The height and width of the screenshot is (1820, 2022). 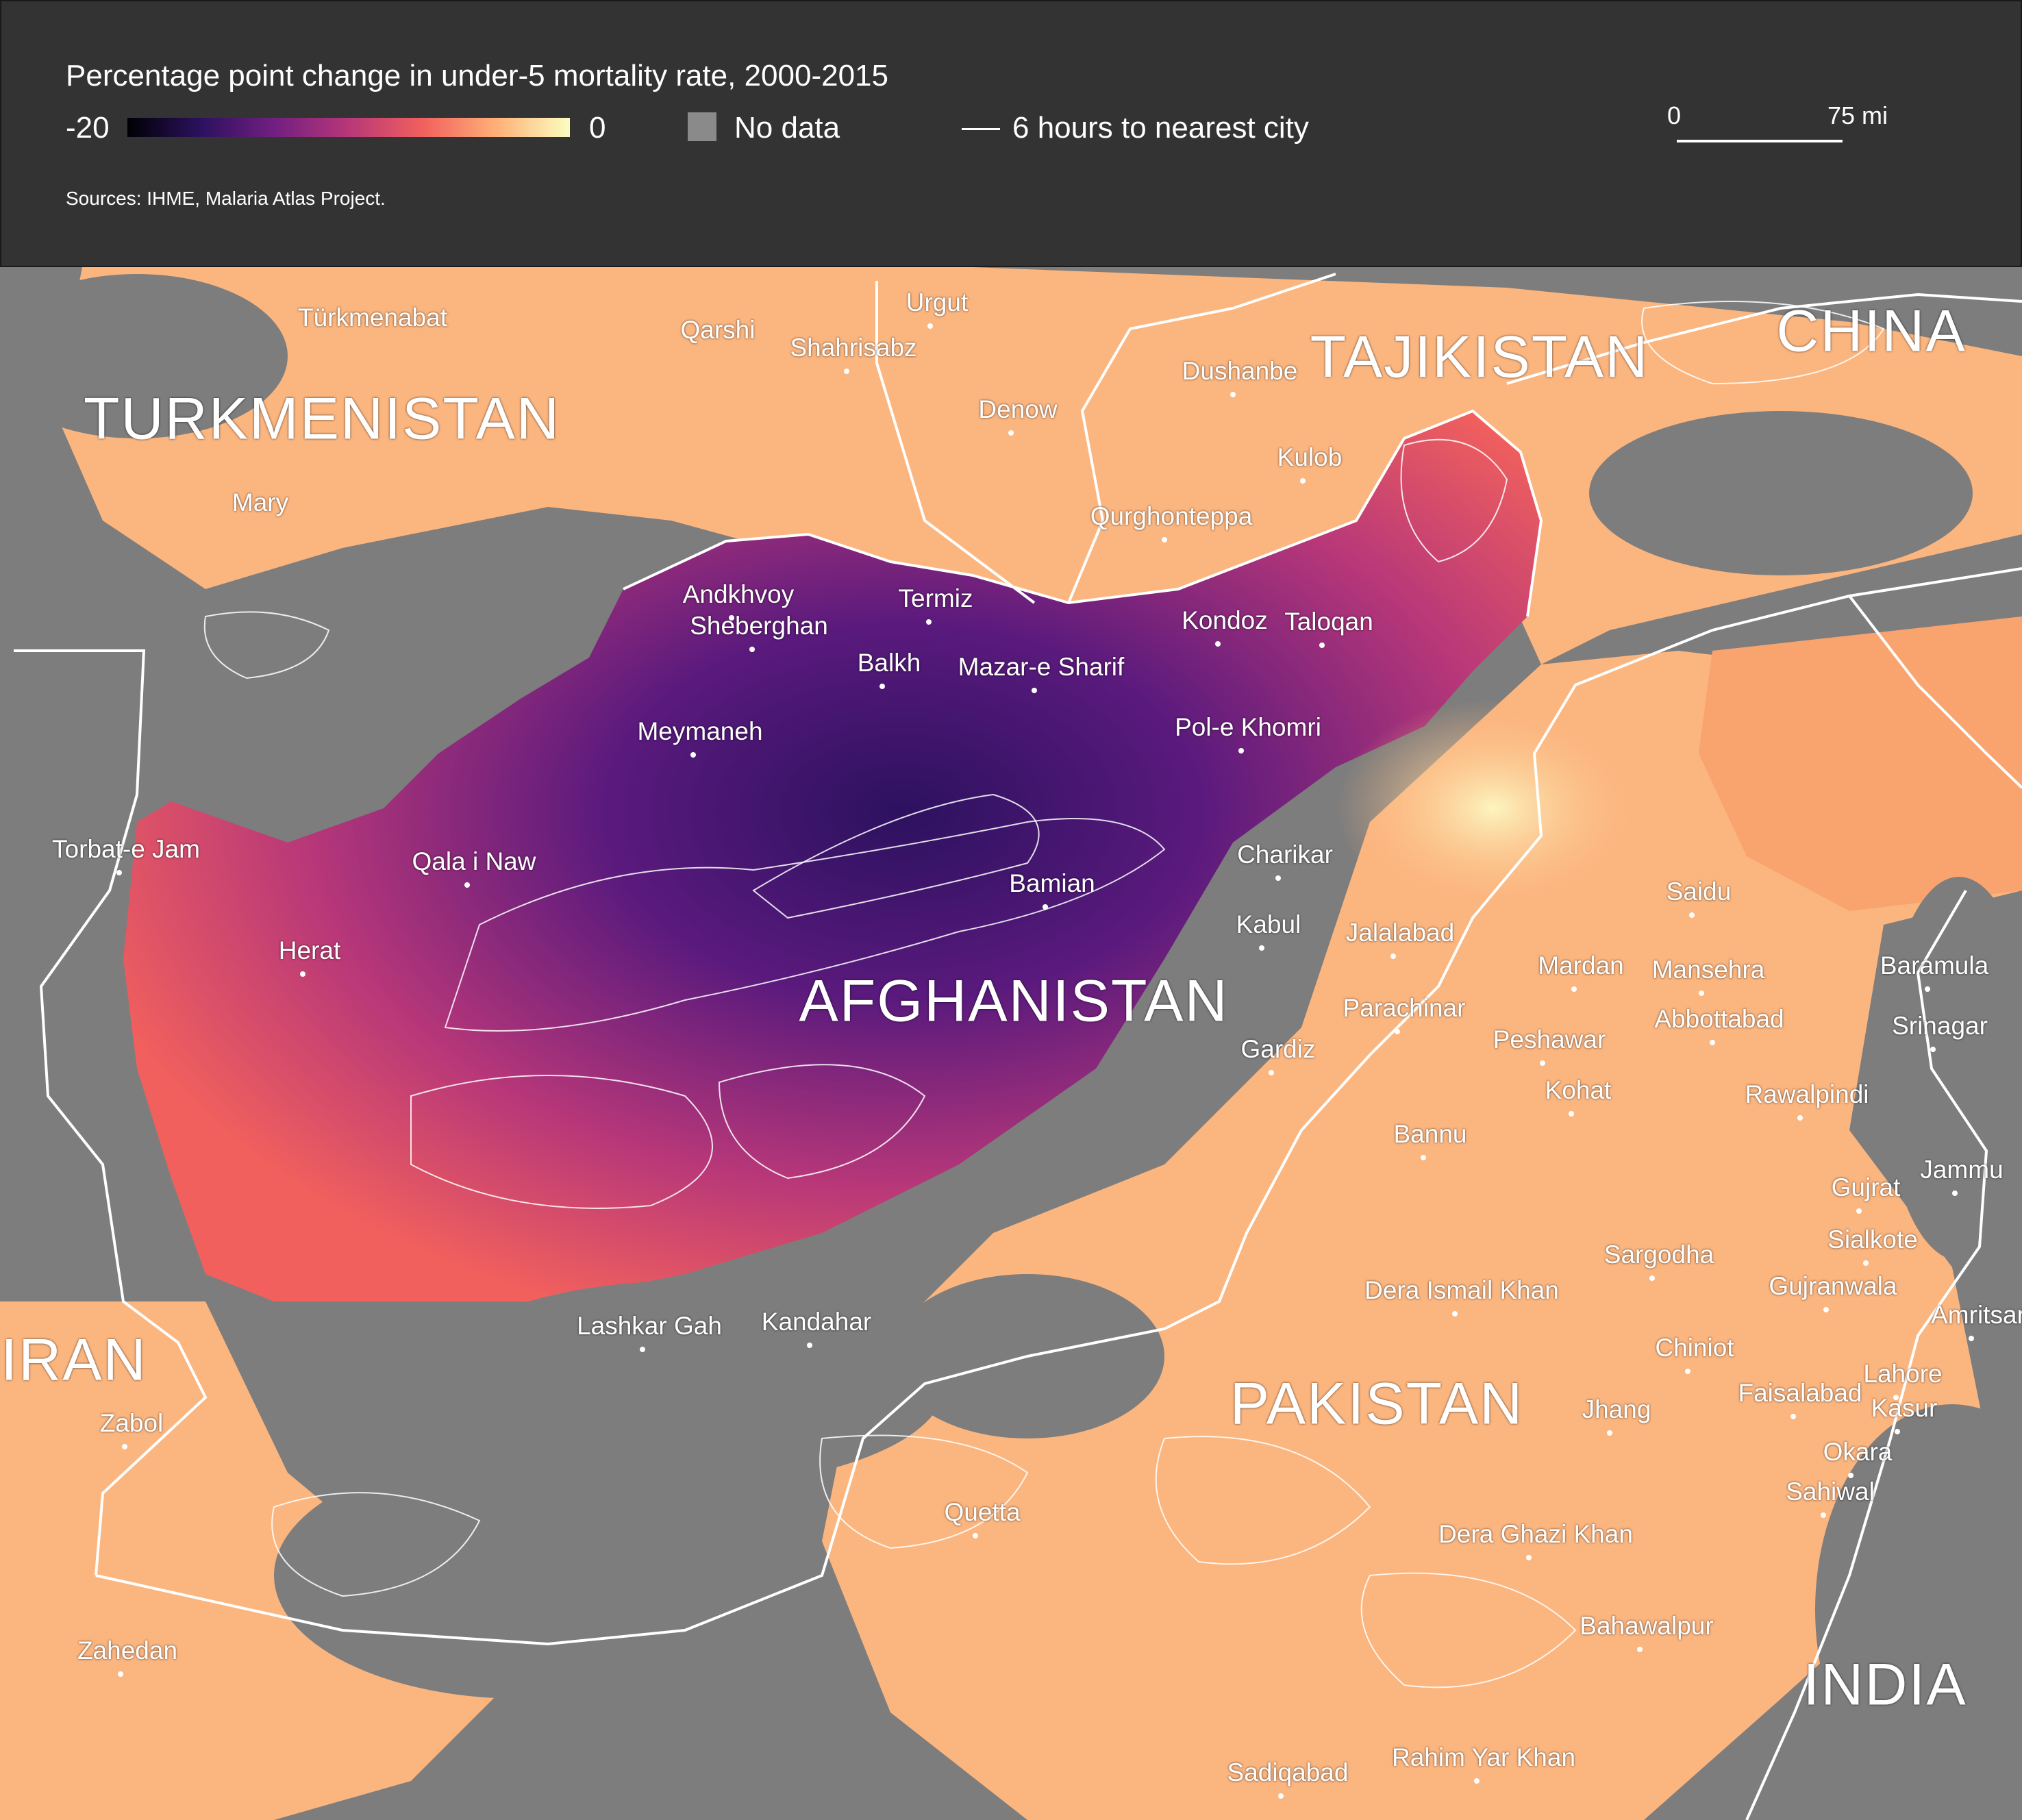 I want to click on travel-time-label: 6 hours to nearest city, so click(x=1160, y=128).